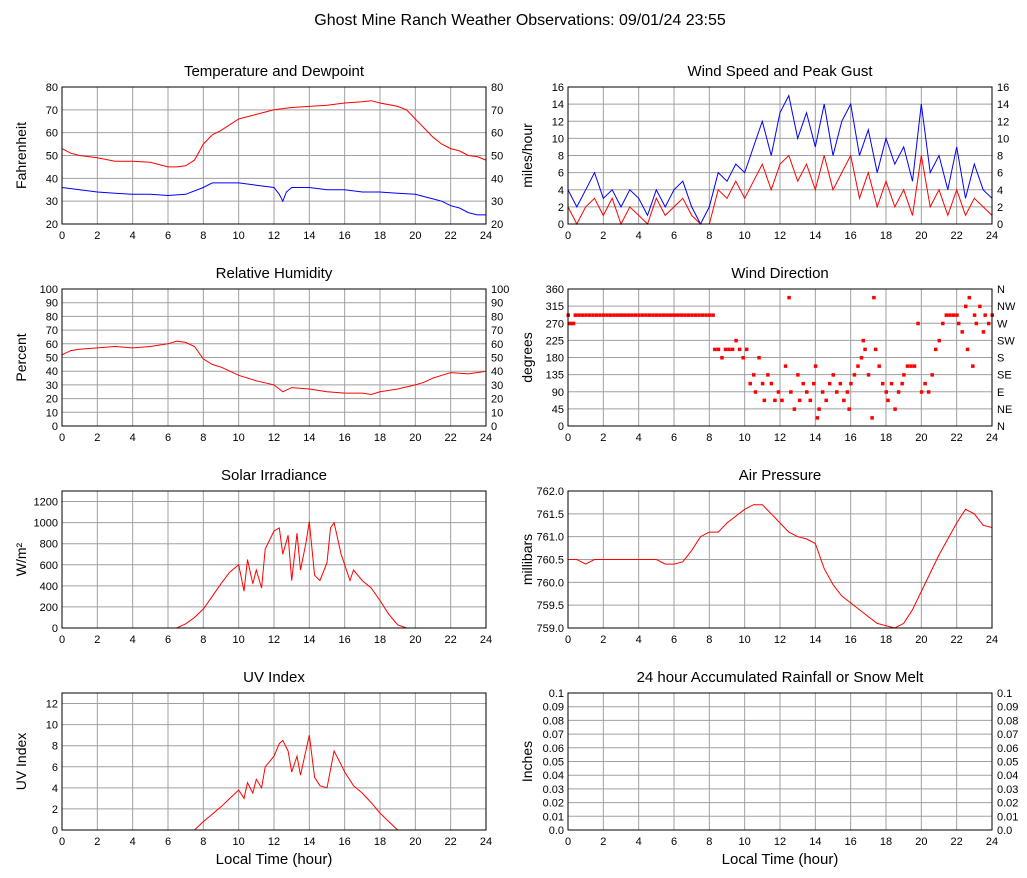  What do you see at coordinates (274, 859) in the screenshot?
I see `x-axis-label-left: Local Time (hour)` at bounding box center [274, 859].